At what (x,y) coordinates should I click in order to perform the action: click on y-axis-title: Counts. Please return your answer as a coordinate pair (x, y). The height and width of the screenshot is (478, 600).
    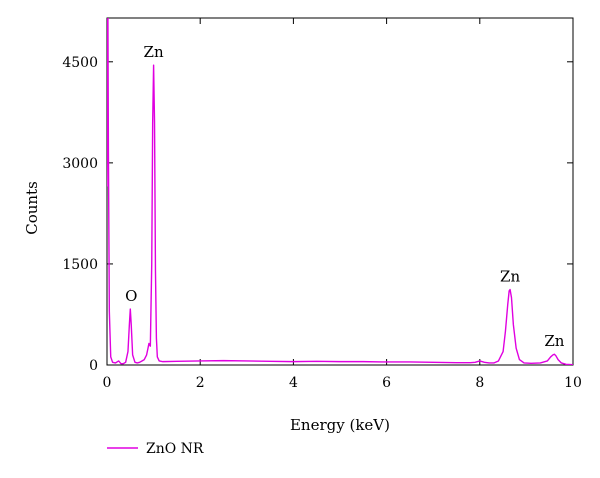
    Looking at the image, I should click on (32, 208).